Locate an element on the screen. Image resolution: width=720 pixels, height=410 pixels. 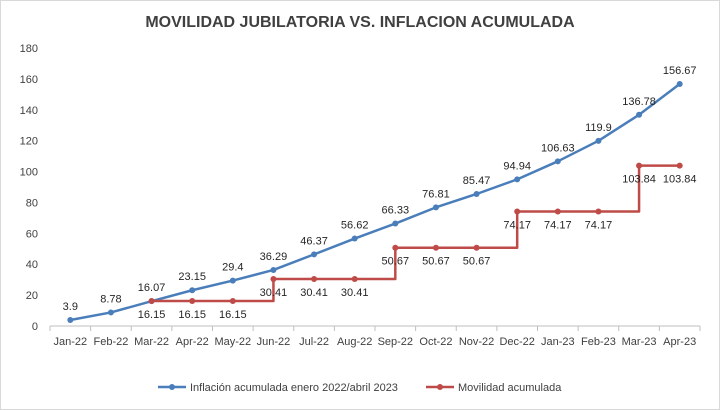
x-tick-label: Dec-22 is located at coordinates (516, 342).